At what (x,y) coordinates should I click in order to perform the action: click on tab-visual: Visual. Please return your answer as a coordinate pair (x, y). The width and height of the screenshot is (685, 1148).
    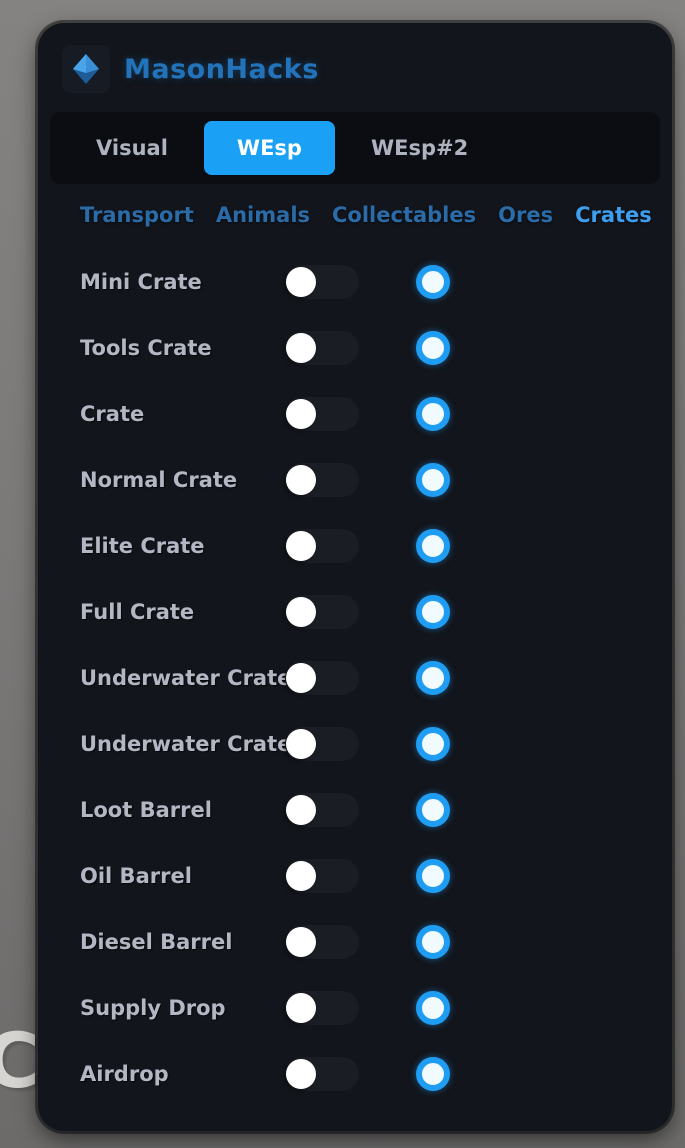
    Looking at the image, I should click on (132, 148).